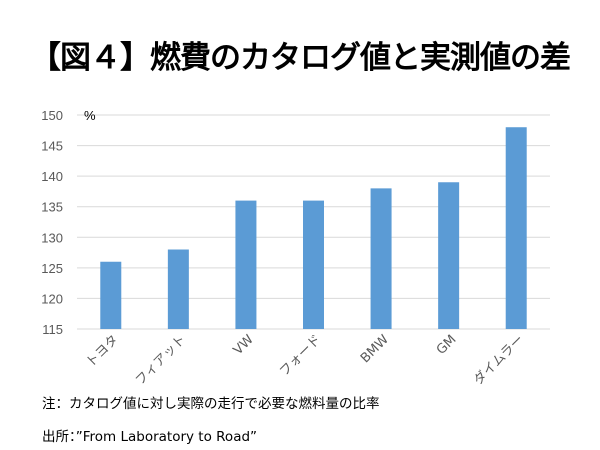 The image size is (600, 450). Describe the element at coordinates (300, 355) in the screenshot. I see `x-tick-label: フォード` at that location.